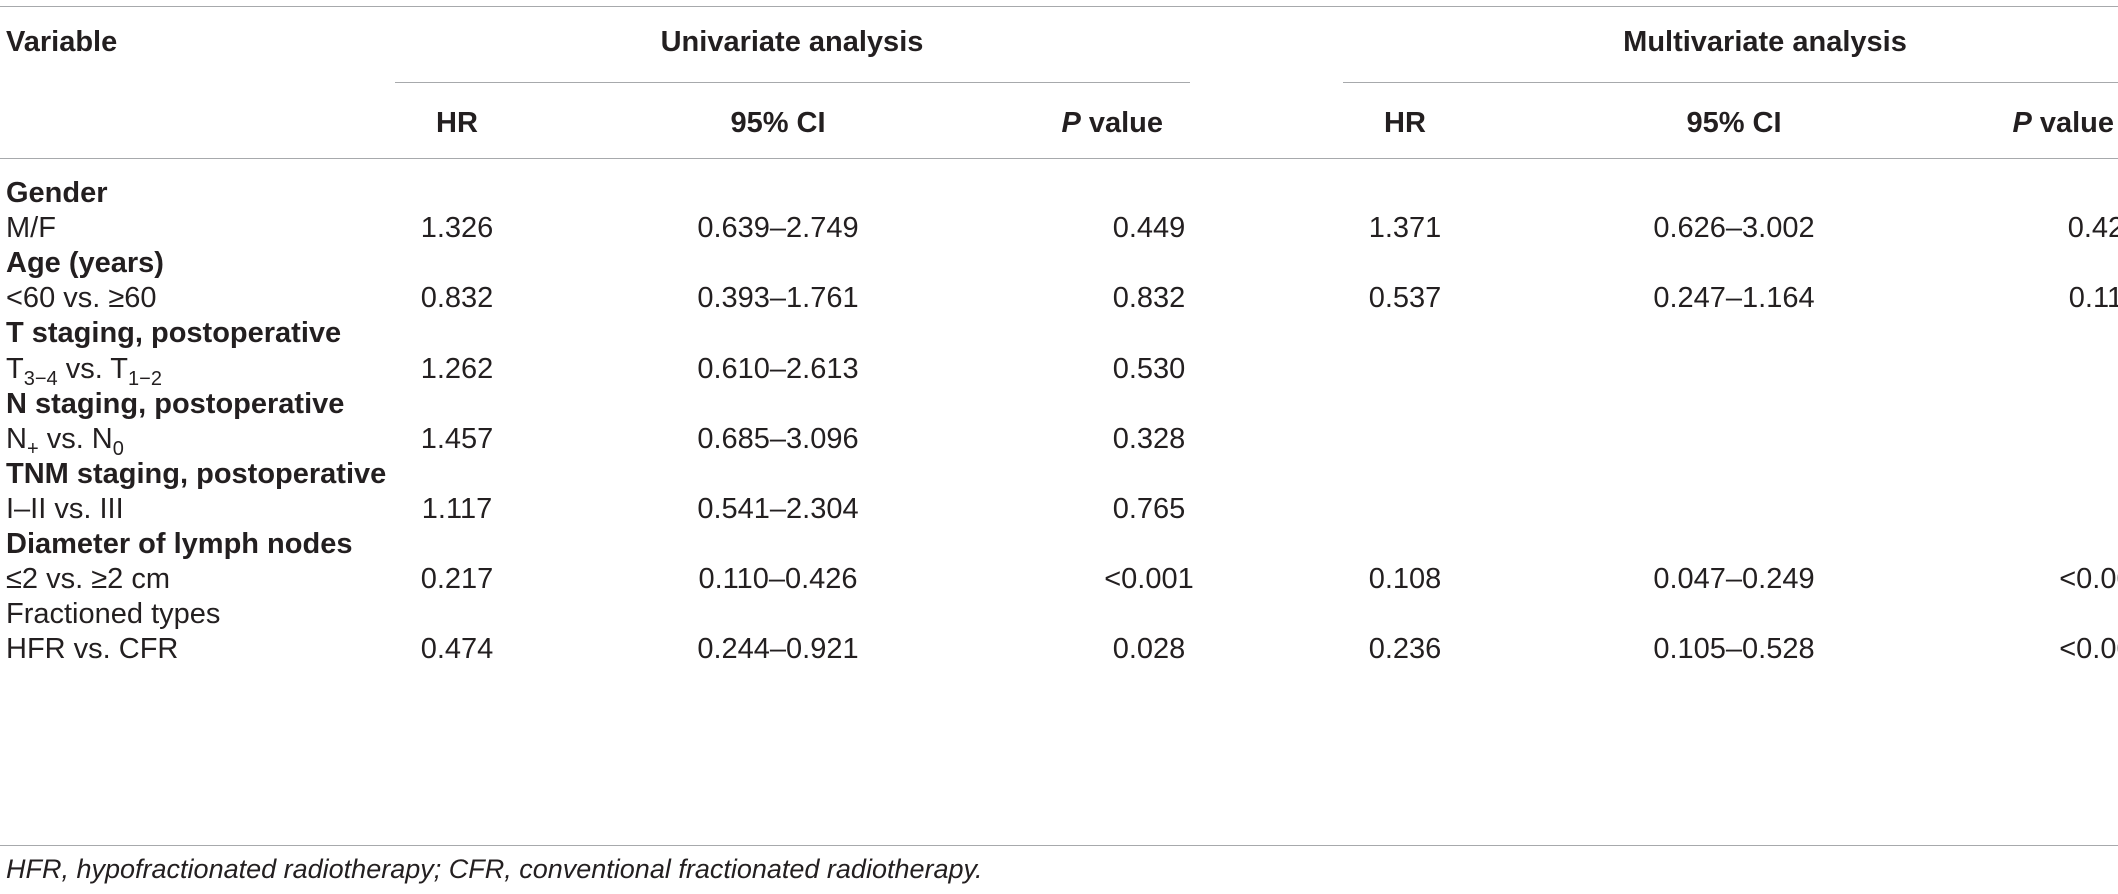  I want to click on group-label: TNM staging, postoperative, so click(196, 474).